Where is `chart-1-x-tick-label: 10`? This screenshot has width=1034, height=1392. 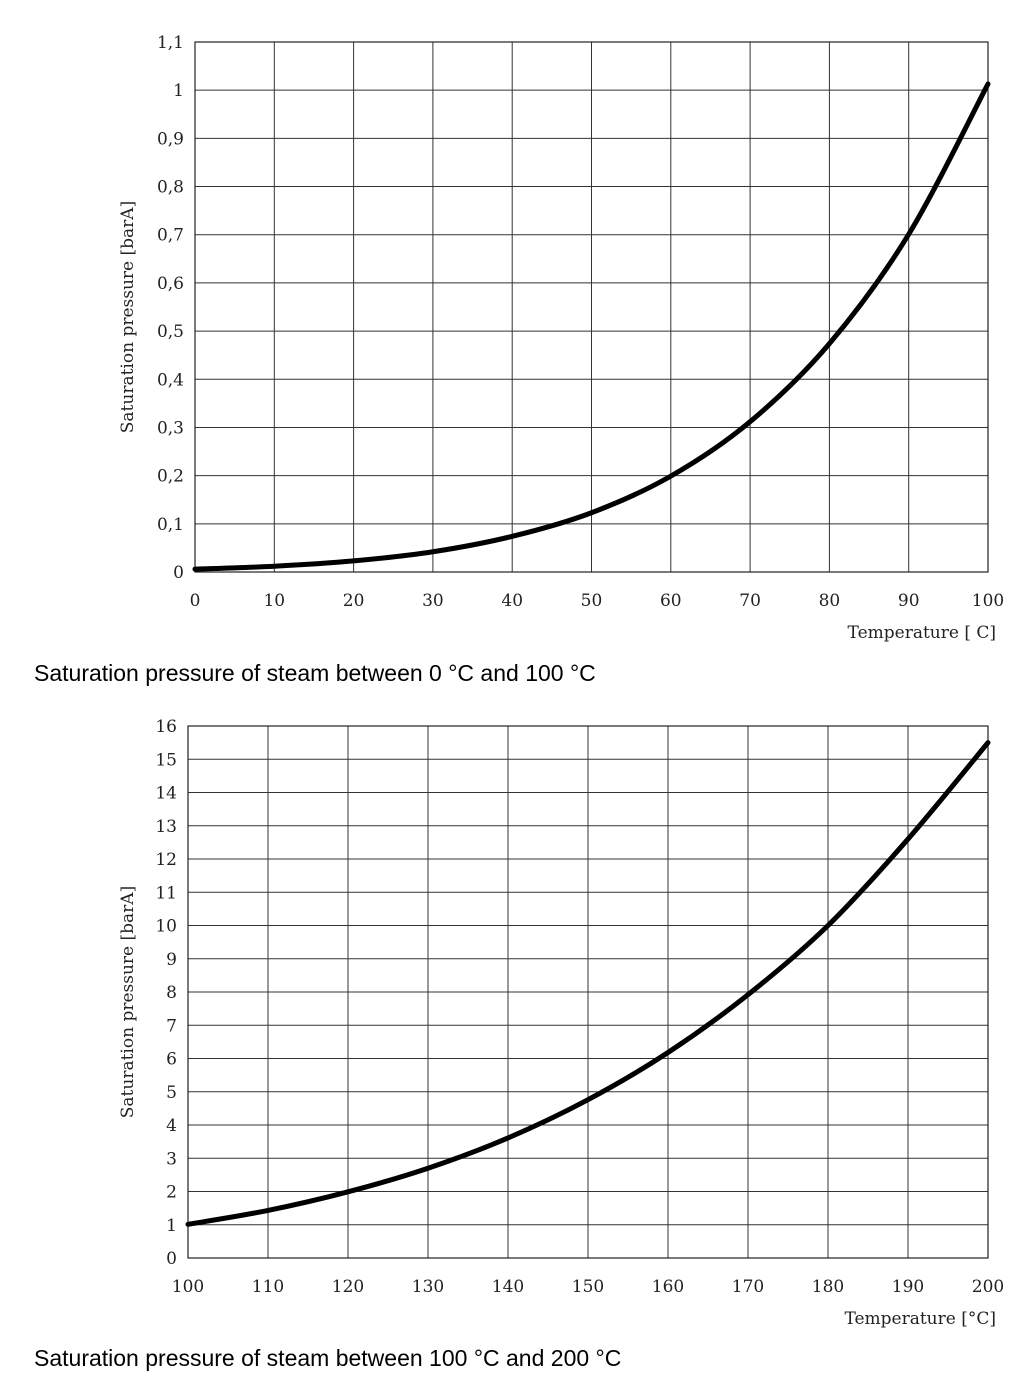
chart-1-x-tick-label: 10 is located at coordinates (274, 601).